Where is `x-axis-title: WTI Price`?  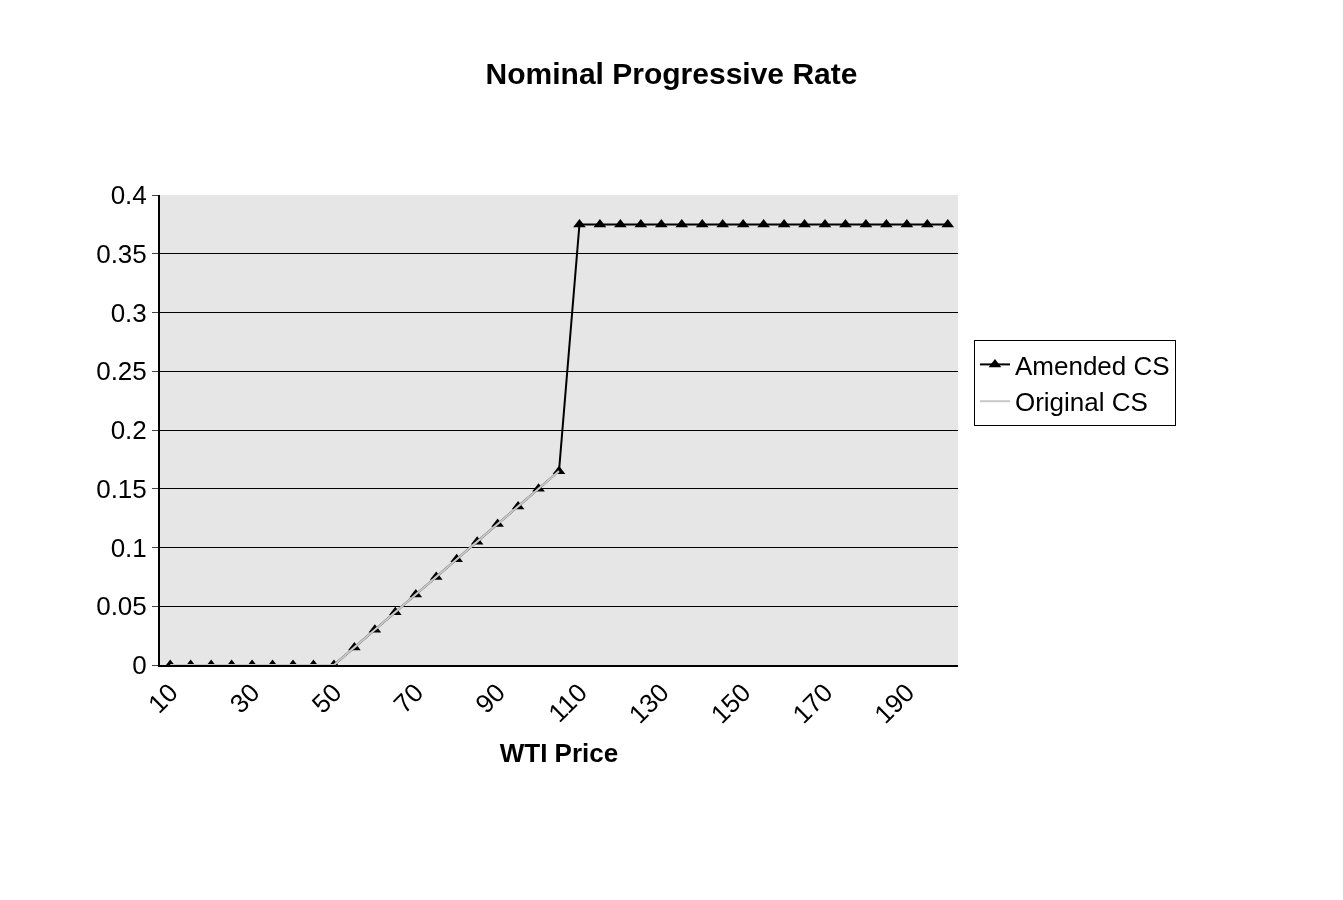 x-axis-title: WTI Price is located at coordinates (559, 752).